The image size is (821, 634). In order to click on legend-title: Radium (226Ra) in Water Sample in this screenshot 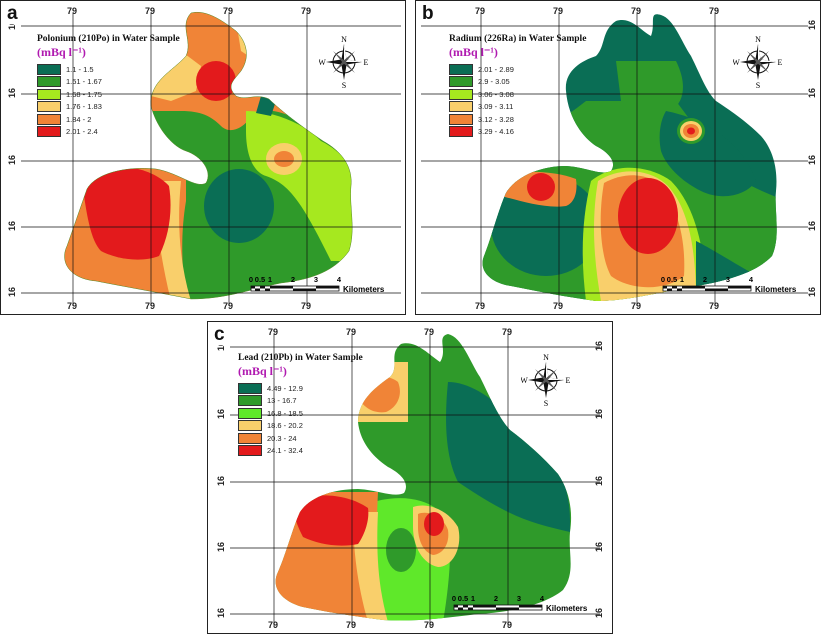, I will do `click(518, 39)`.